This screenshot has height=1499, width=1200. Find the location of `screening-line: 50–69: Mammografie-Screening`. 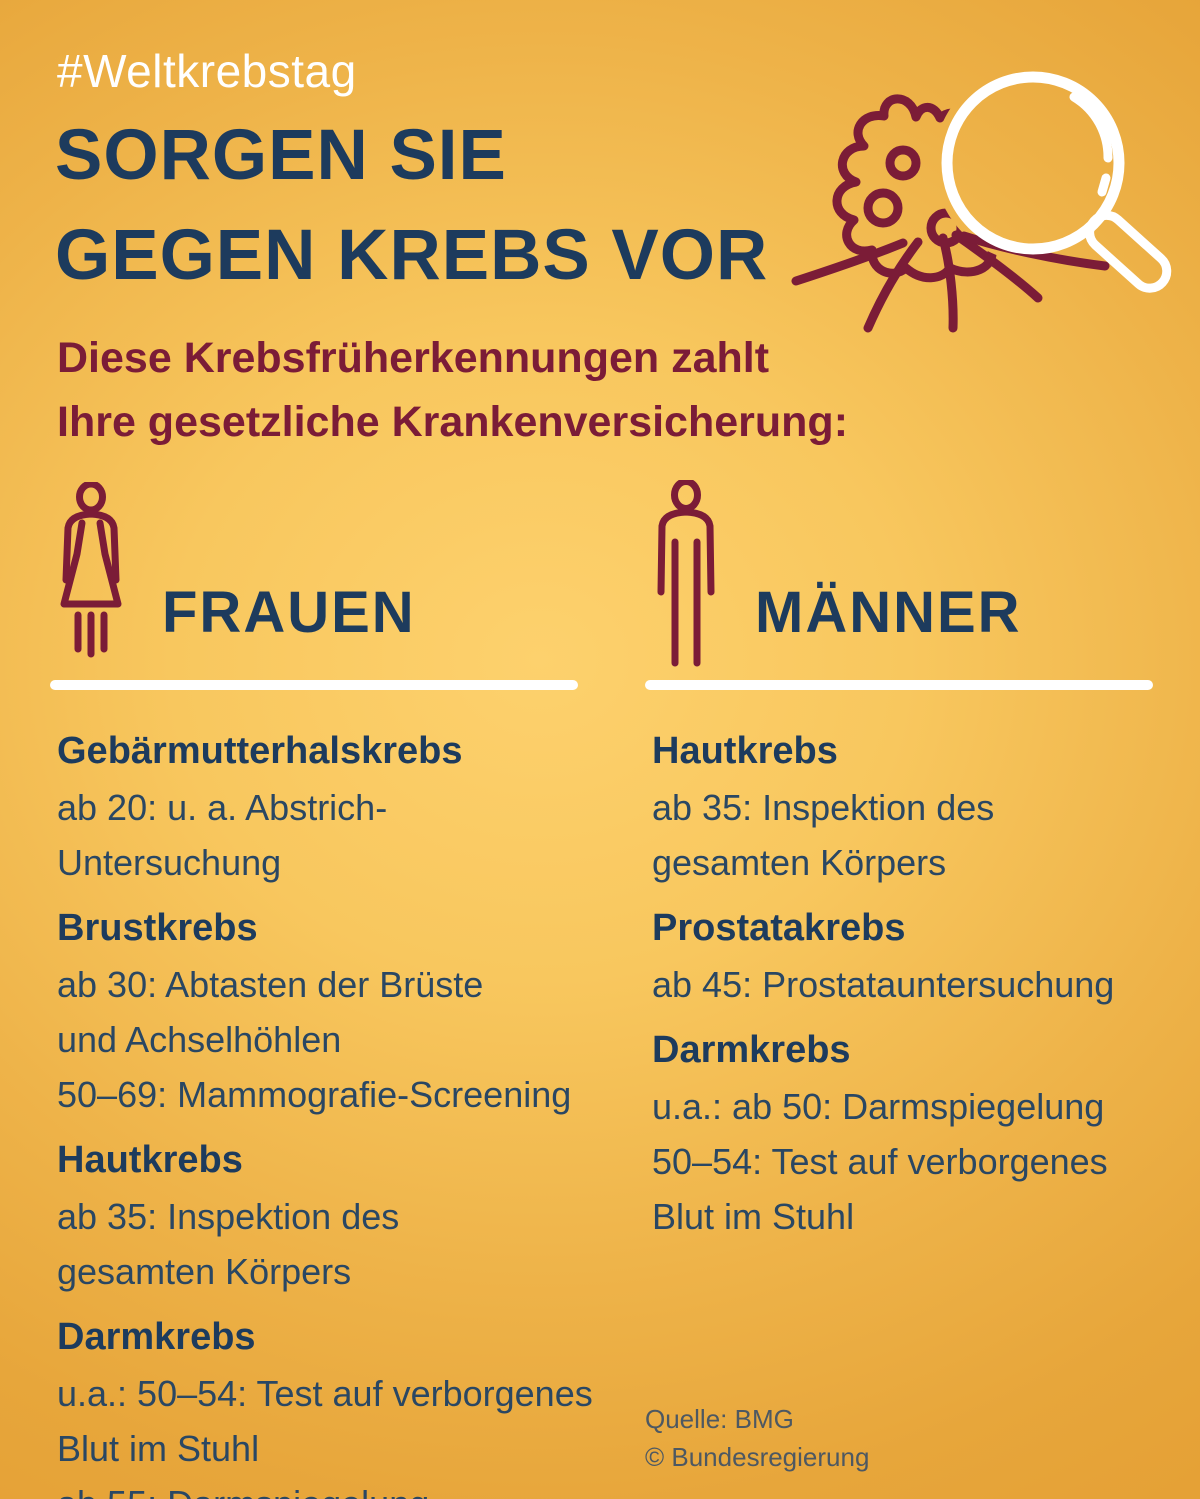

screening-line: 50–69: Mammografie-Screening is located at coordinates (314, 1094).